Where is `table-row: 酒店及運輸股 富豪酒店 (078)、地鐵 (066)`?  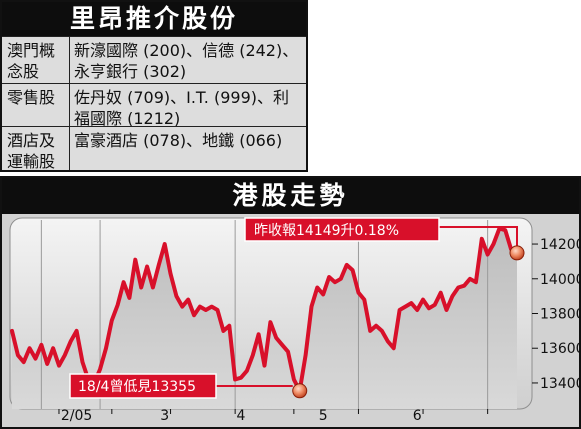
table-row: 酒店及運輸股 富豪酒店 (078)、地鐵 (066) is located at coordinates (154, 148).